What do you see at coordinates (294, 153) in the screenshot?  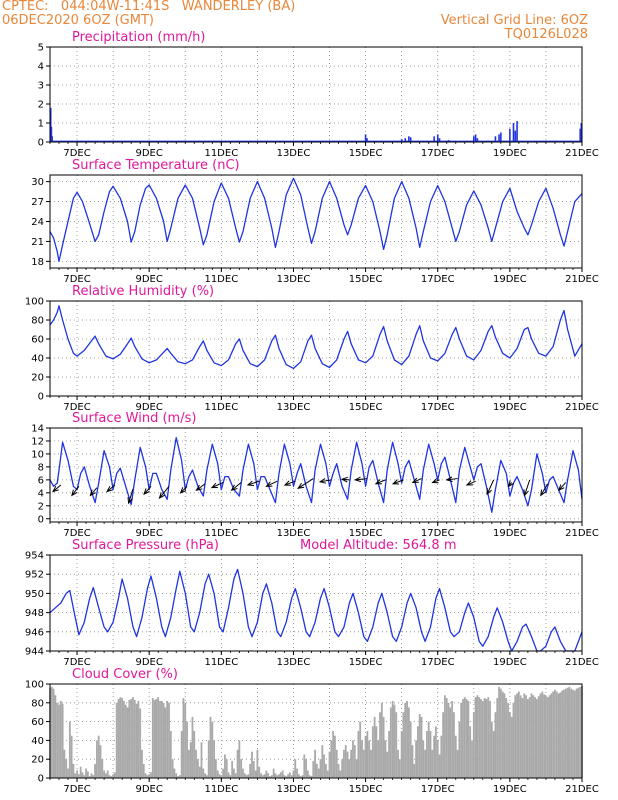 I see `precip-xtick-label: 13DEC` at bounding box center [294, 153].